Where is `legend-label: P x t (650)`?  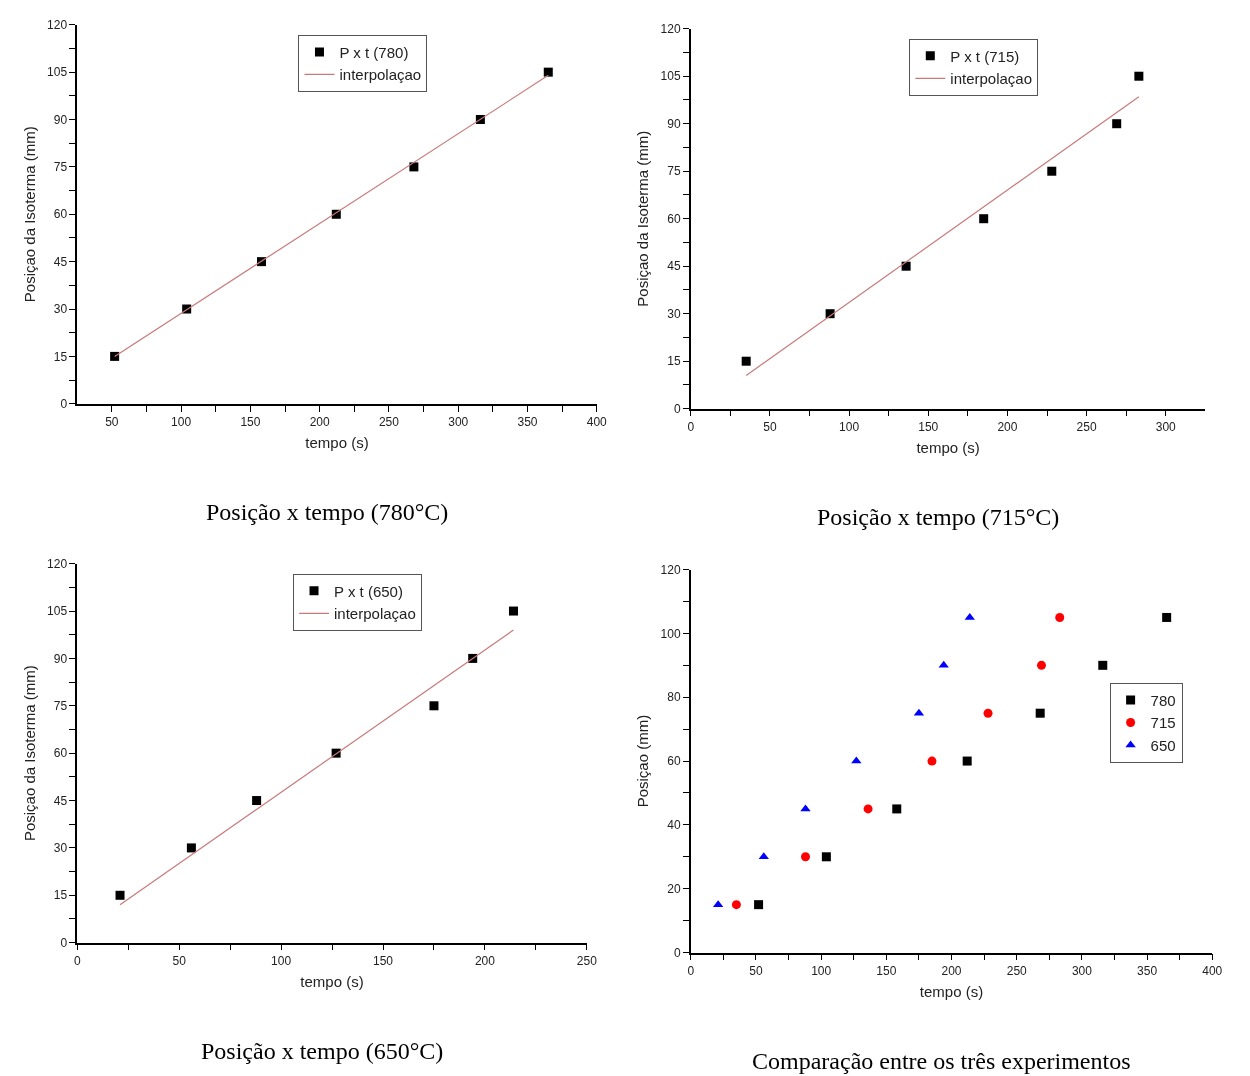
legend-label: P x t (650) is located at coordinates (368, 591).